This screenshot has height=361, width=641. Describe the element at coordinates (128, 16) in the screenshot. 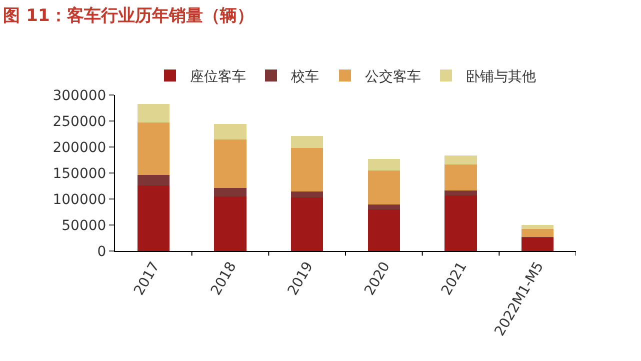

I see `chart-title: 图 11：客车行业历年销量（辆）` at that location.